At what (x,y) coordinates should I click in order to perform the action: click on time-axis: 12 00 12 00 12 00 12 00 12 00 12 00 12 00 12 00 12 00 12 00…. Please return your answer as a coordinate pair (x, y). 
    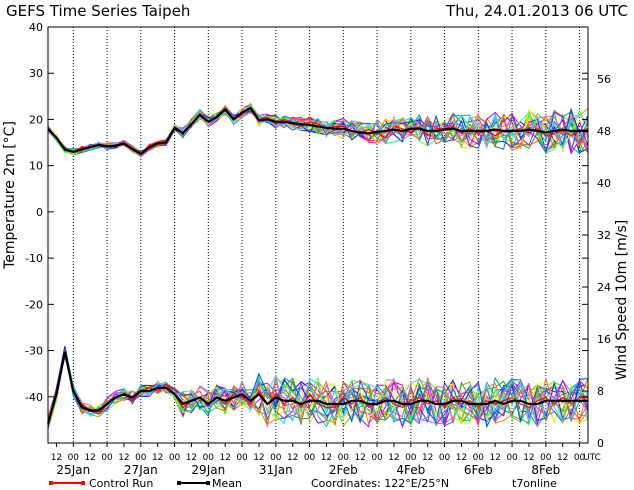
    Looking at the image, I should click on (326, 460).